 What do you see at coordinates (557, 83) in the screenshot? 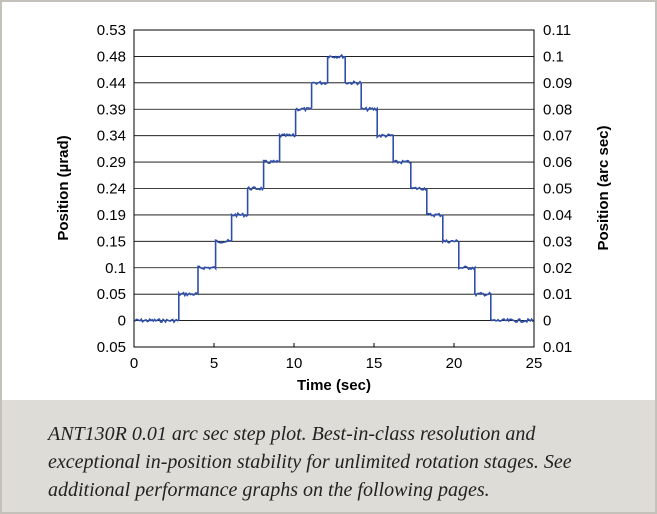
I see `right-y-tick-label: 0.09` at bounding box center [557, 83].